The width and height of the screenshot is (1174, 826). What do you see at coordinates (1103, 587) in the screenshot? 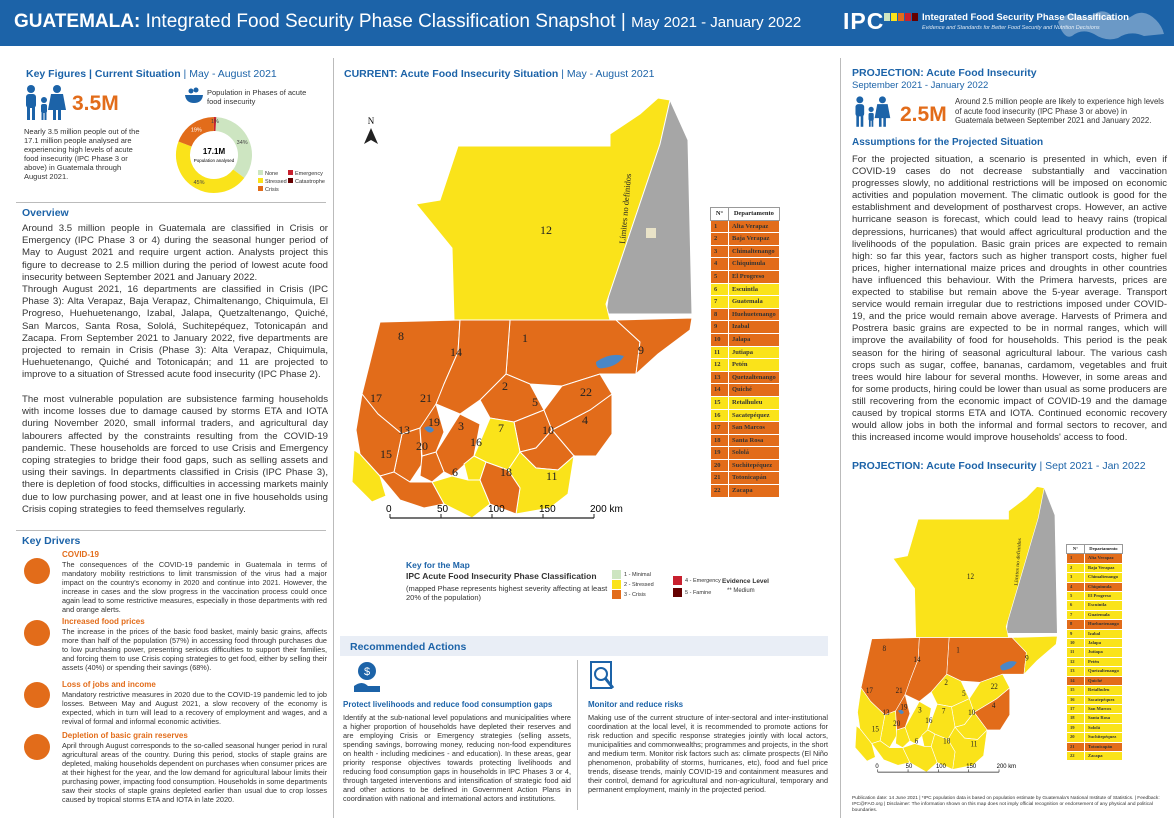
I see `table-cell: Chiquimula` at bounding box center [1103, 587].